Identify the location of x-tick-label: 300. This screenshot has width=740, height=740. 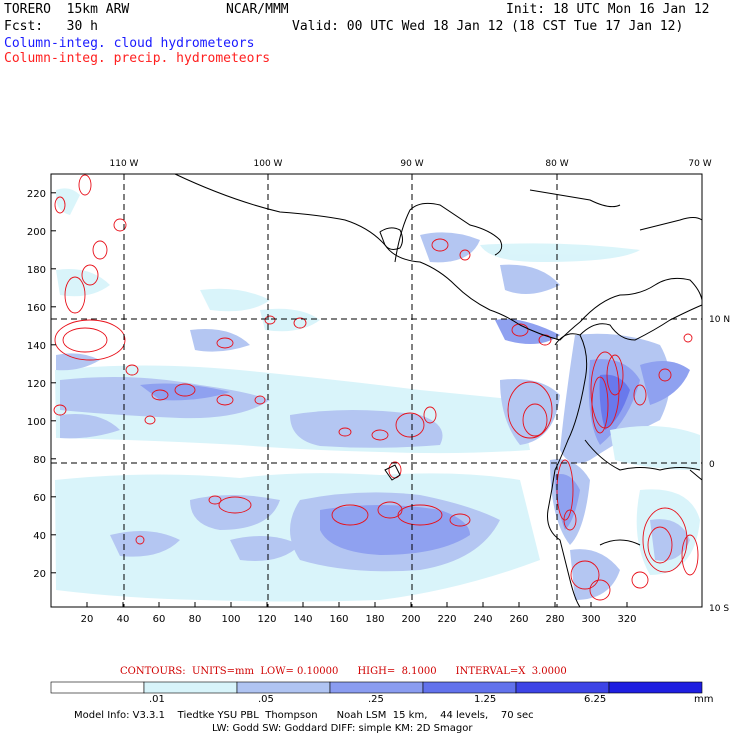
(590, 619).